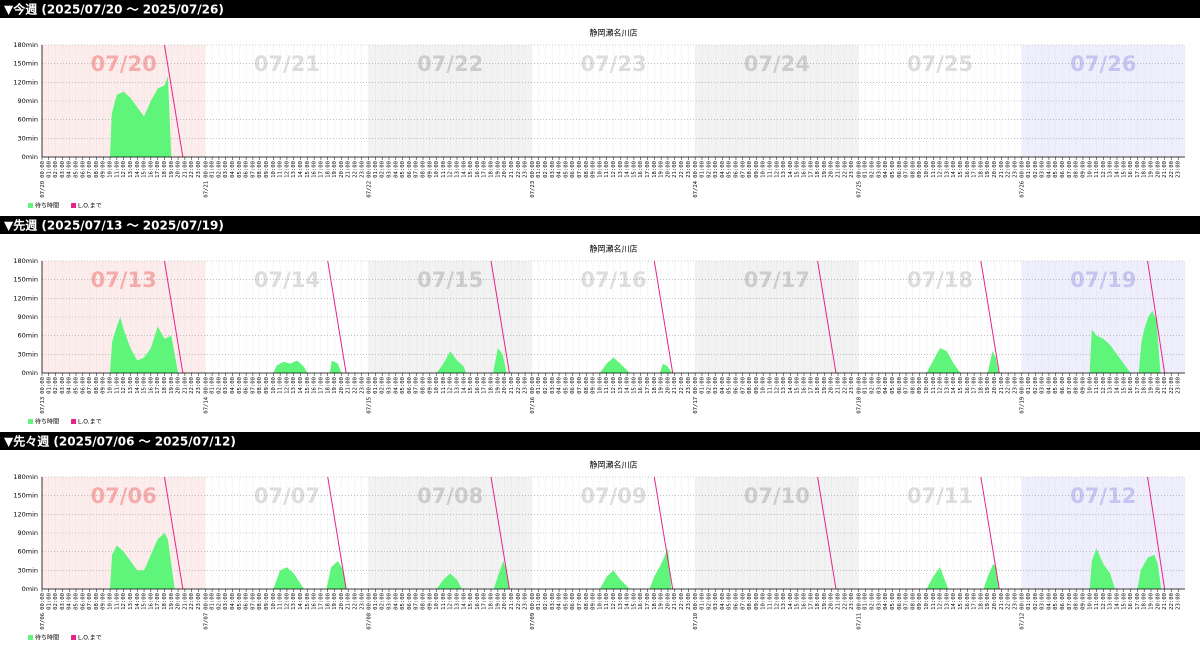 The width and height of the screenshot is (1200, 648). I want to click on x-tick-label: 07/23 00:00, so click(532, 179).